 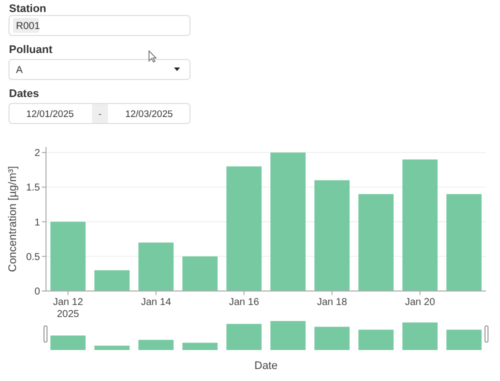 I want to click on y-tick-label: 1.5, so click(x=33, y=188).